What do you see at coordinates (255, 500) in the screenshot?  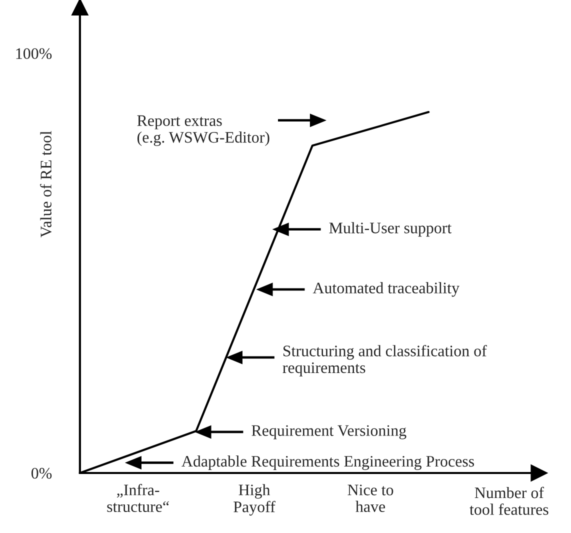 I see `text: High Payoff` at bounding box center [255, 500].